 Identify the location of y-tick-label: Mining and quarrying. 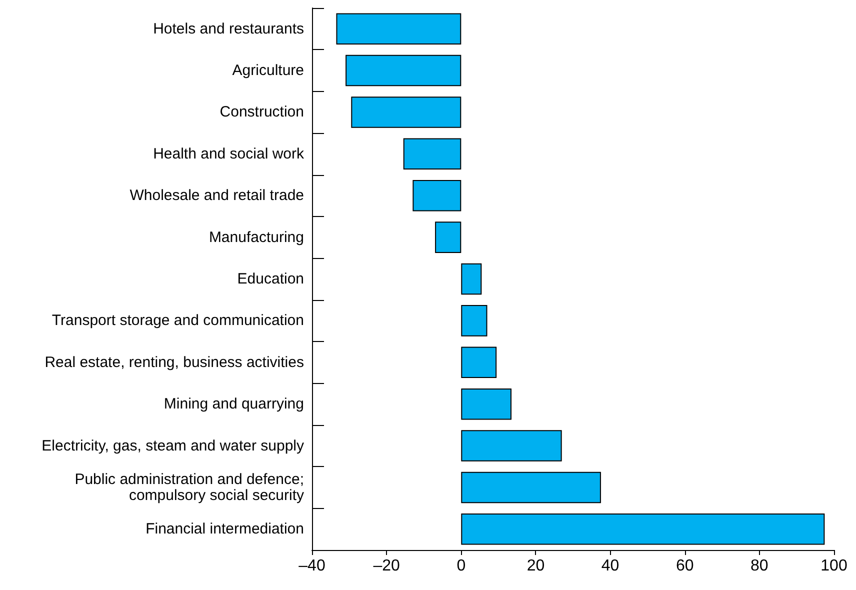
(234, 404).